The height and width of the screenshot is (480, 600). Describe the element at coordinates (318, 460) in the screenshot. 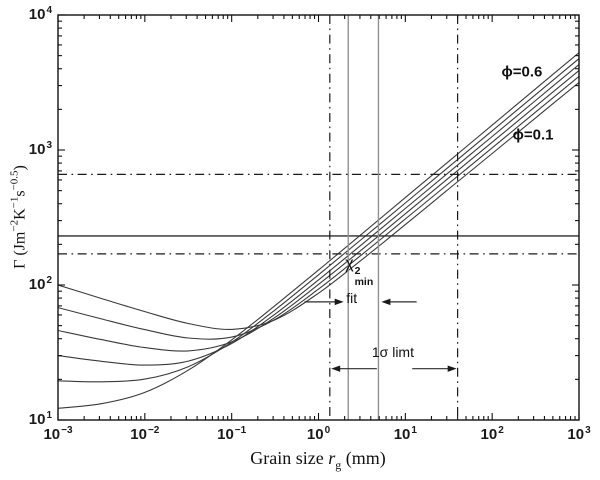

I see `x-axis-label: Grain size rg (mm)` at that location.